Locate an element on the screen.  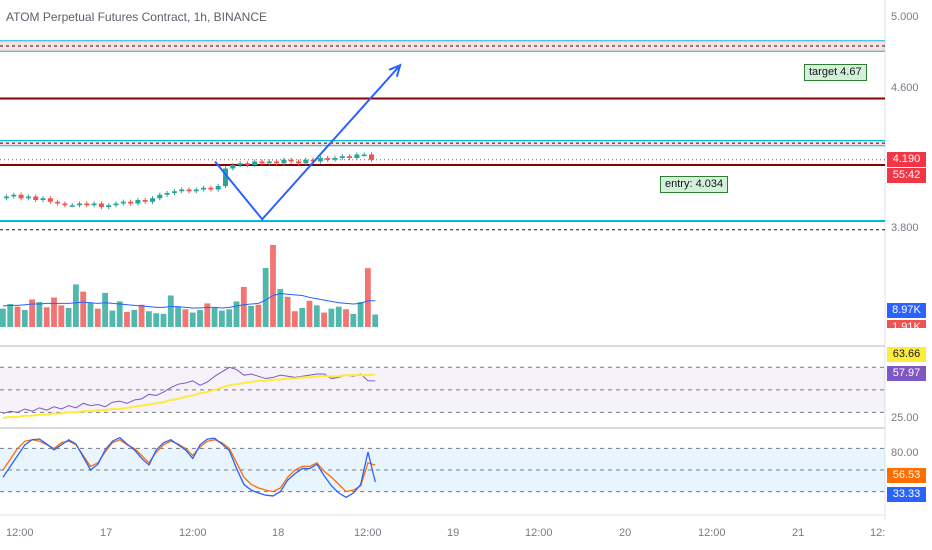
stoch-d-tag: 33.33 is located at coordinates (906, 494).